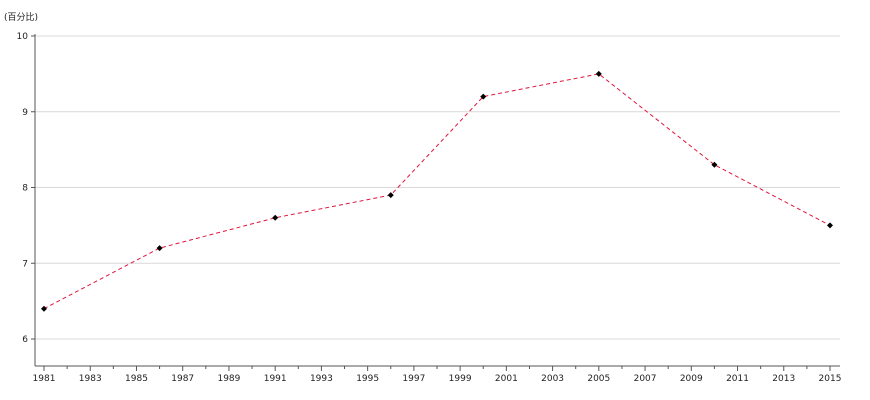  What do you see at coordinates (413, 379) in the screenshot?
I see `x-tick-label: 1997` at bounding box center [413, 379].